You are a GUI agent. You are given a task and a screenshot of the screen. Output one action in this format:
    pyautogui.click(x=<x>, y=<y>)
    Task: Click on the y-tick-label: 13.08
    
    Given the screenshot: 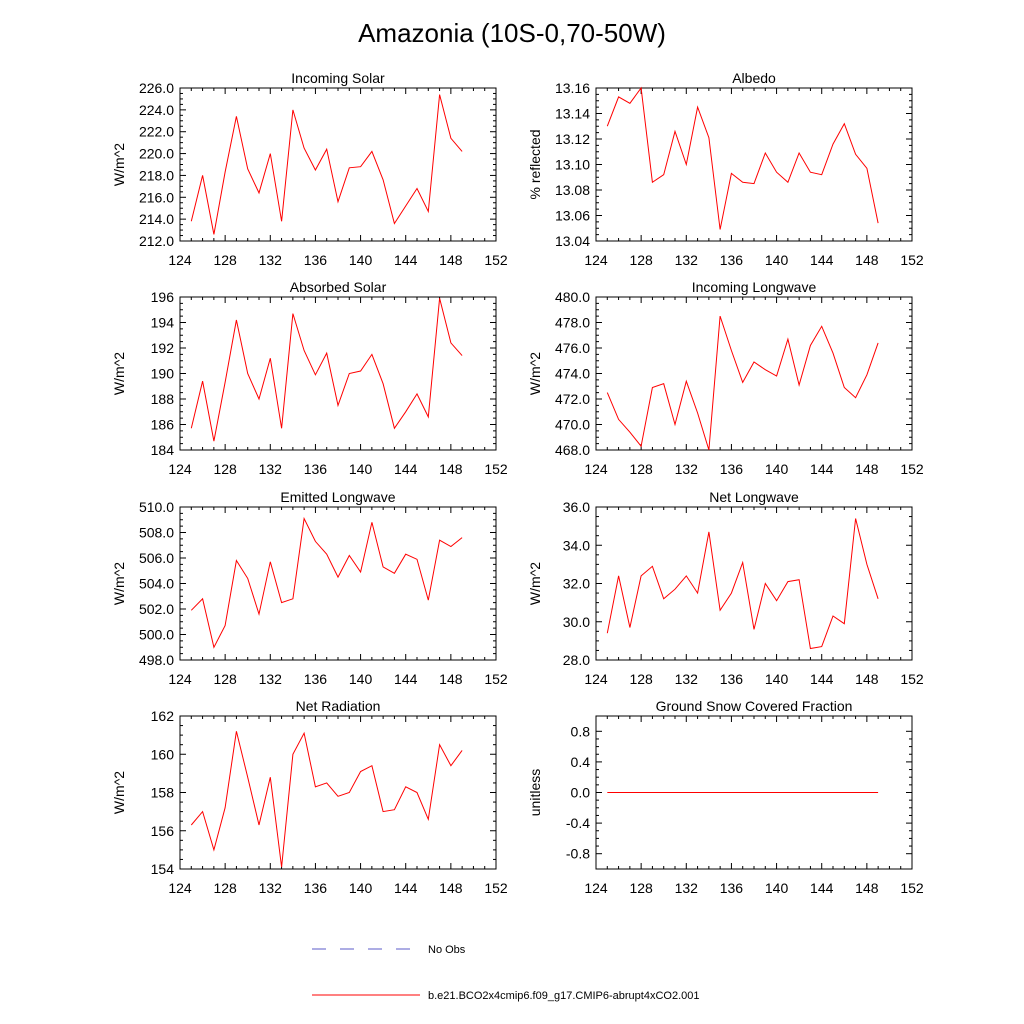 What is the action you would take?
    pyautogui.click(x=572, y=190)
    